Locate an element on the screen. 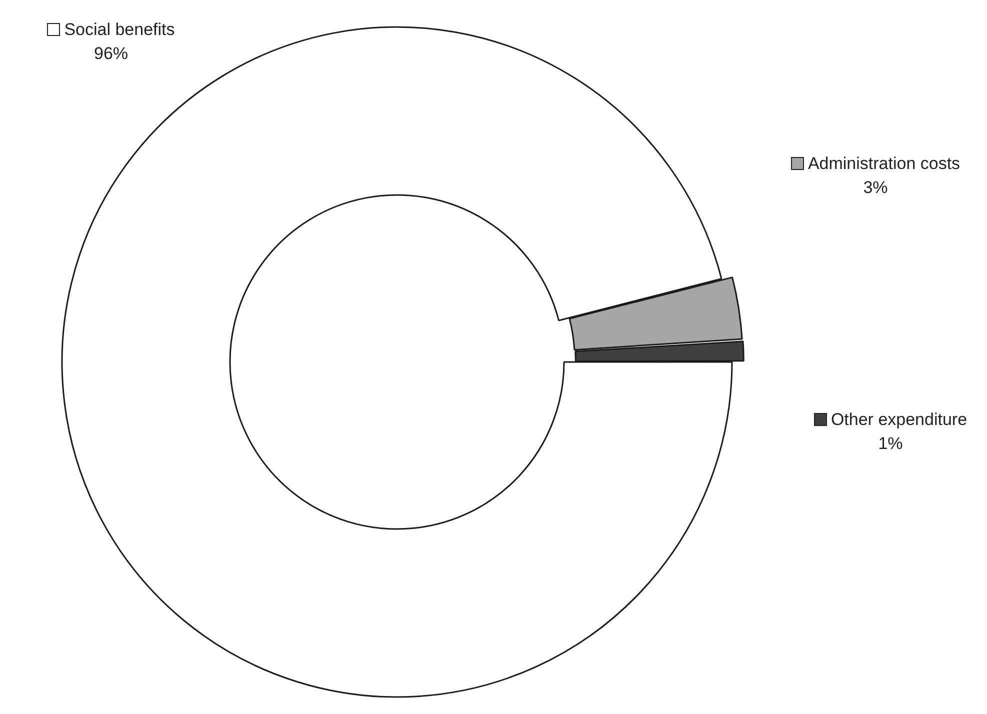 This screenshot has width=987, height=714. data-label: 96% is located at coordinates (111, 54).